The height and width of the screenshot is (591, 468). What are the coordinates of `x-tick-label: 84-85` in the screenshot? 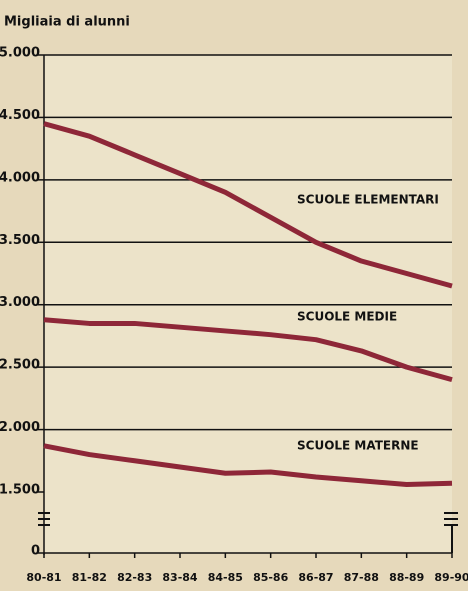 It's located at (225, 577).